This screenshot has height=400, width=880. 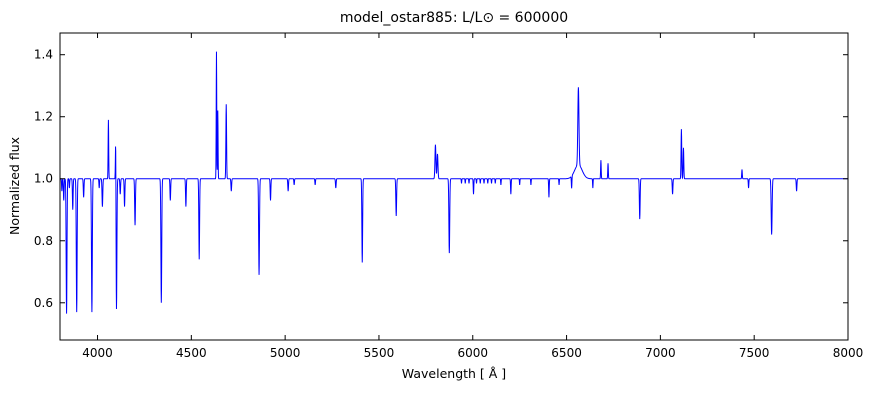 What do you see at coordinates (43, 241) in the screenshot?
I see `y-tick-label: 0.8` at bounding box center [43, 241].